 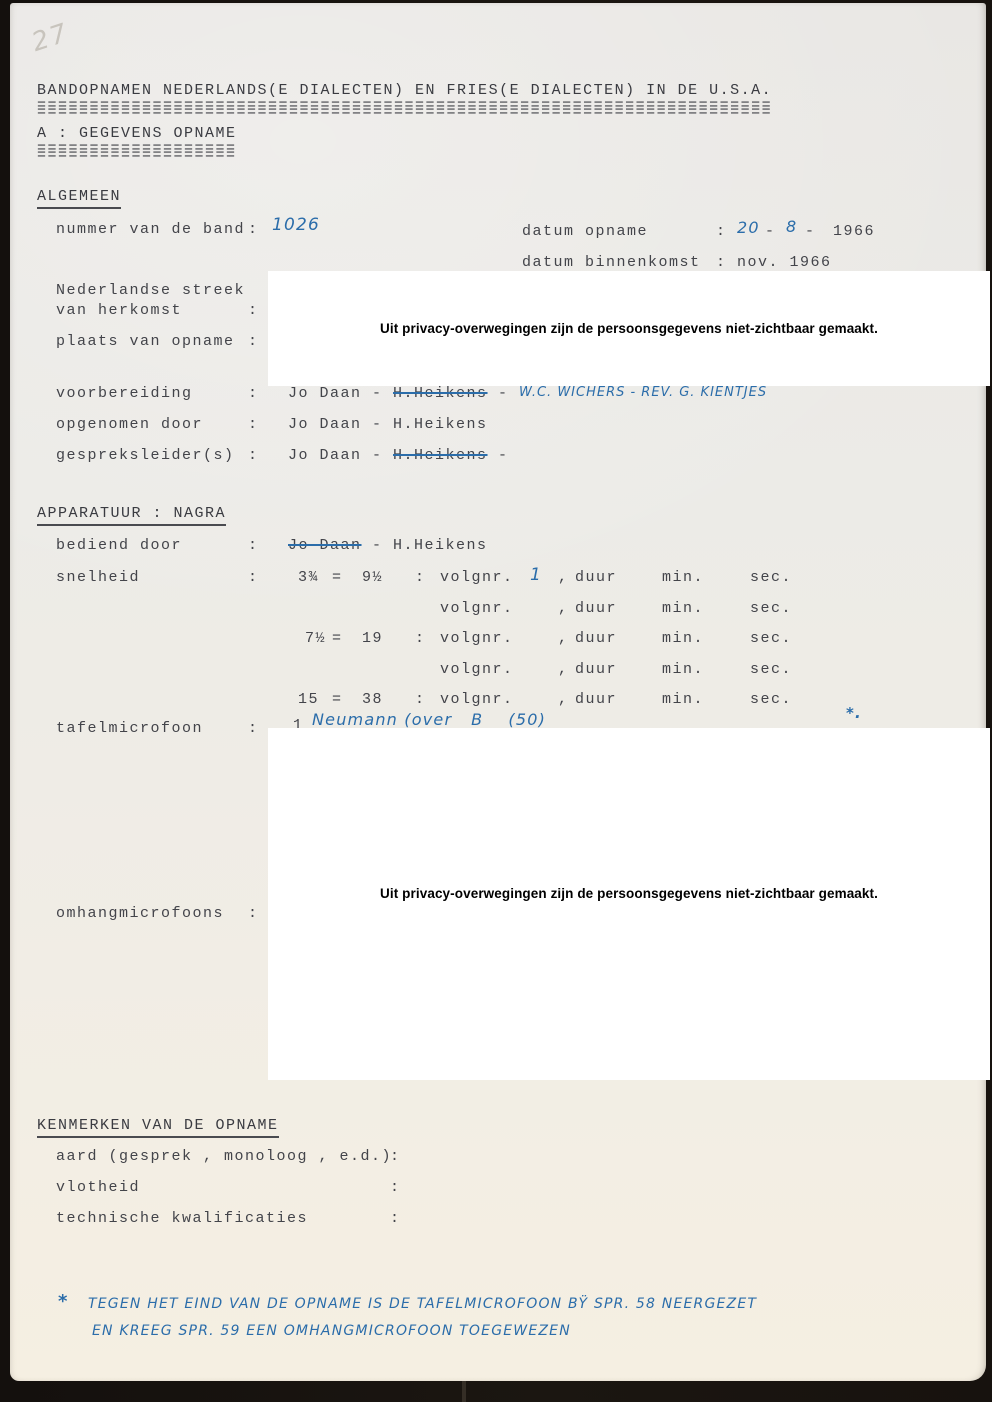 What do you see at coordinates (643, 392) in the screenshot?
I see `voorbereiding-handwritten-names: W.C. WICHERS - REV. G. KIENTJES` at bounding box center [643, 392].